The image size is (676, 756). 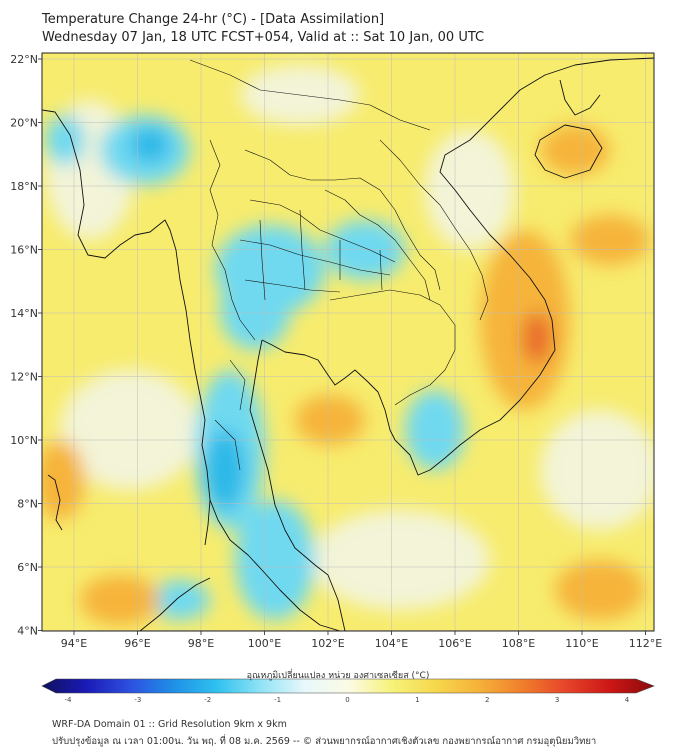 What do you see at coordinates (24, 186) in the screenshot?
I see `lat-tick-label: 18°N` at bounding box center [24, 186].